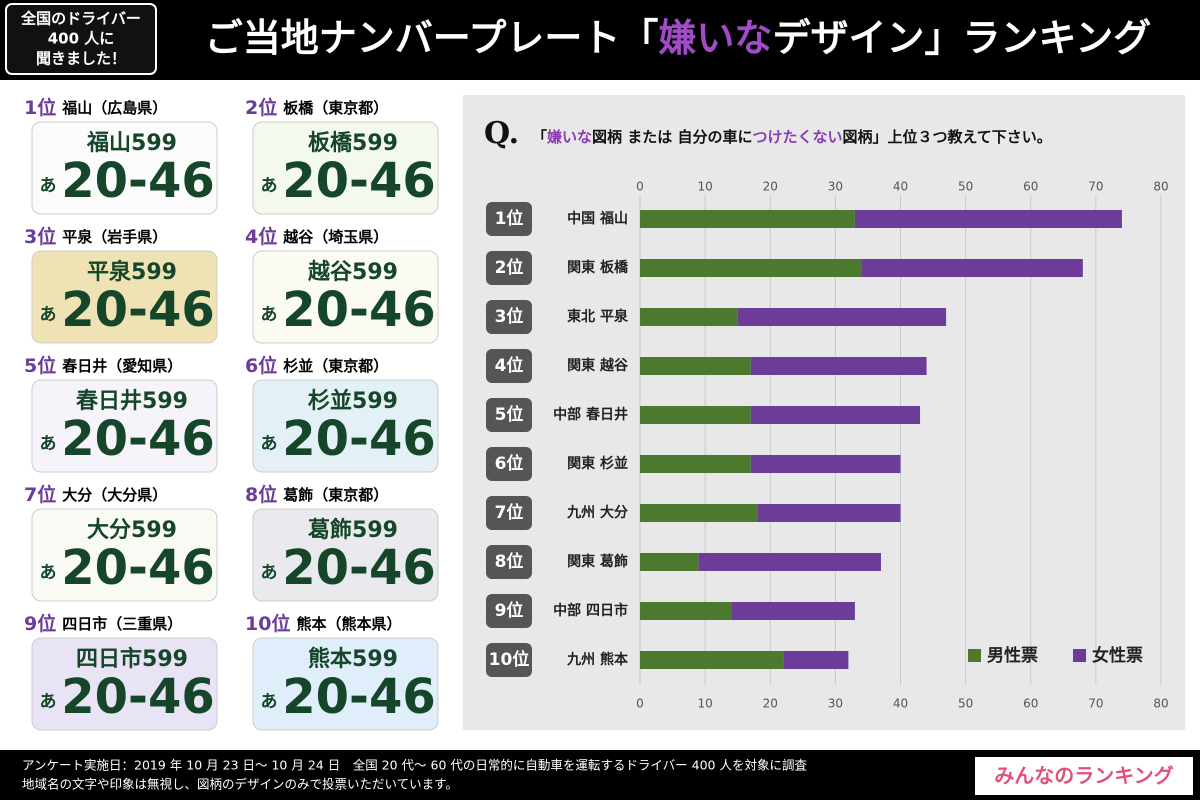 Image resolution: width=1200 pixels, height=800 pixels. Describe the element at coordinates (129, 495) in the screenshot. I see `plate-pref: （大分県）` at that location.